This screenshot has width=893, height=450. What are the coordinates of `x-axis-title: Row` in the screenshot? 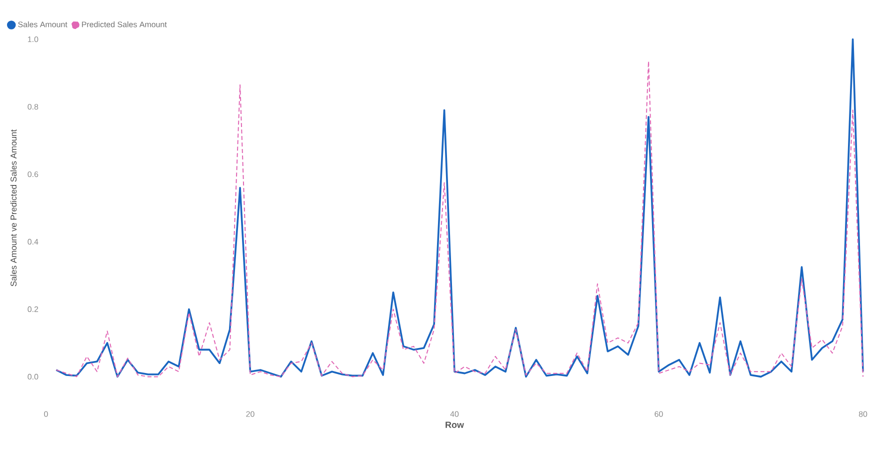 It's located at (455, 425).